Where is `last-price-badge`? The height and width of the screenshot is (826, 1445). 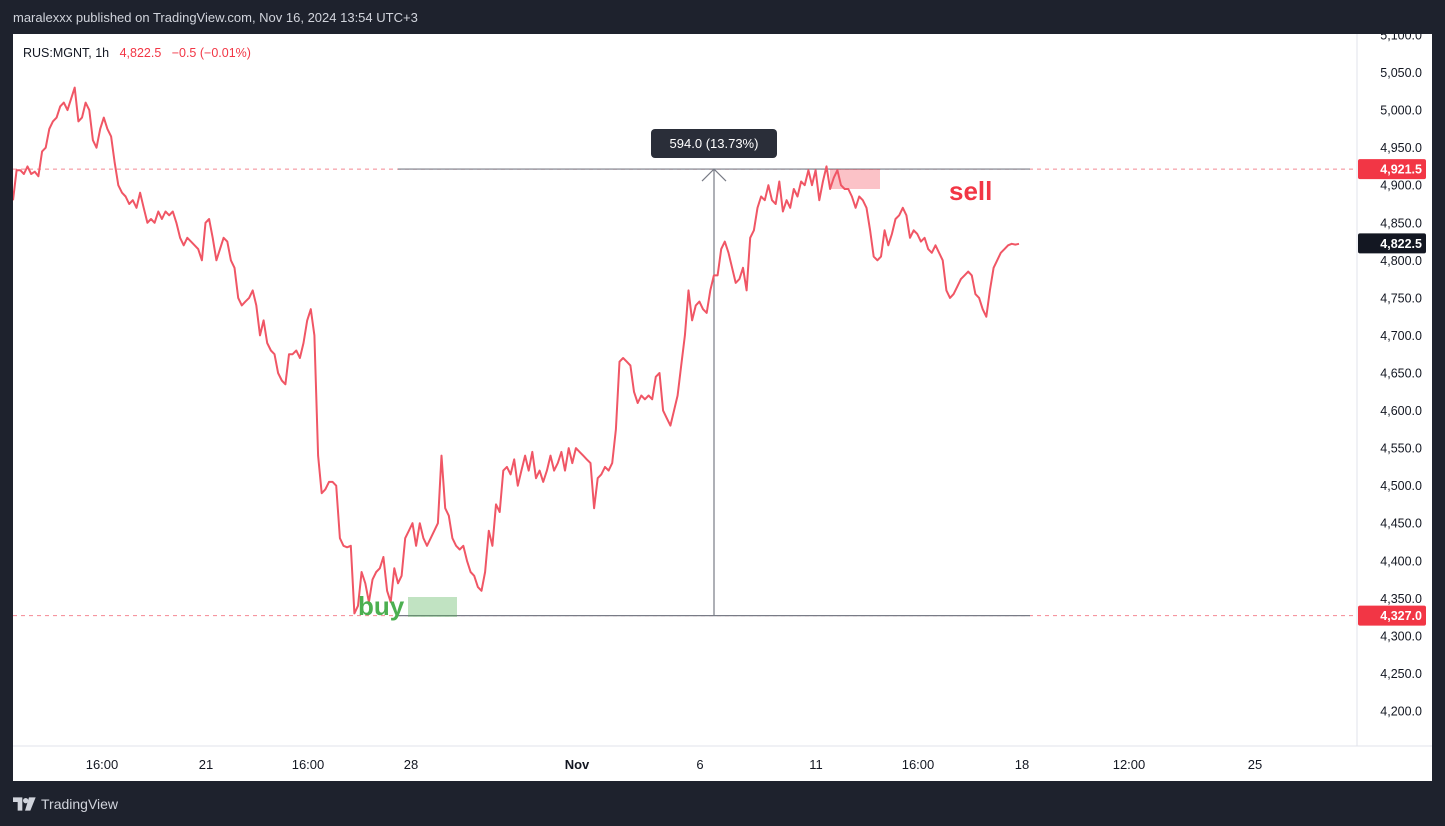
last-price-badge is located at coordinates (1392, 243).